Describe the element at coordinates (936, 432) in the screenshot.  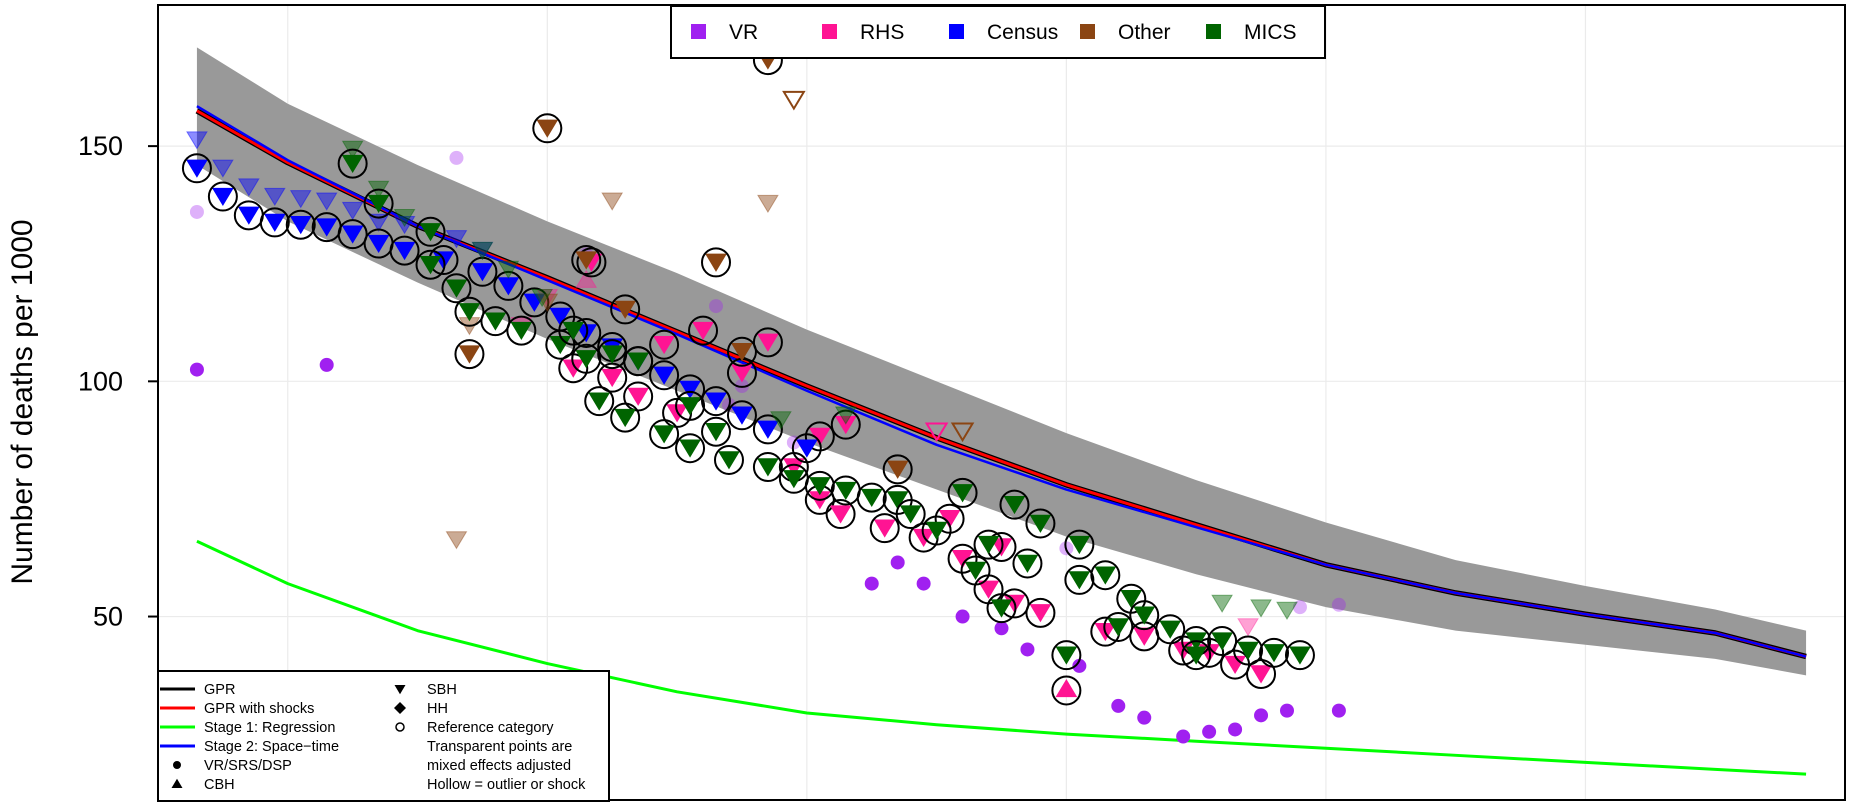
I see `point-rhs-hollow` at that location.